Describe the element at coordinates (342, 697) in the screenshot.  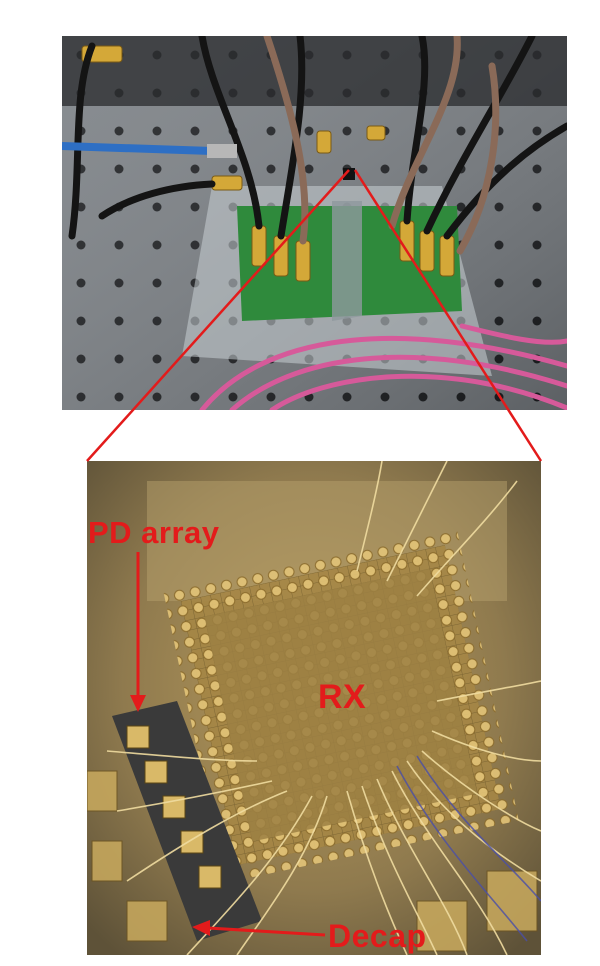
I see `rx-label: RX` at that location.